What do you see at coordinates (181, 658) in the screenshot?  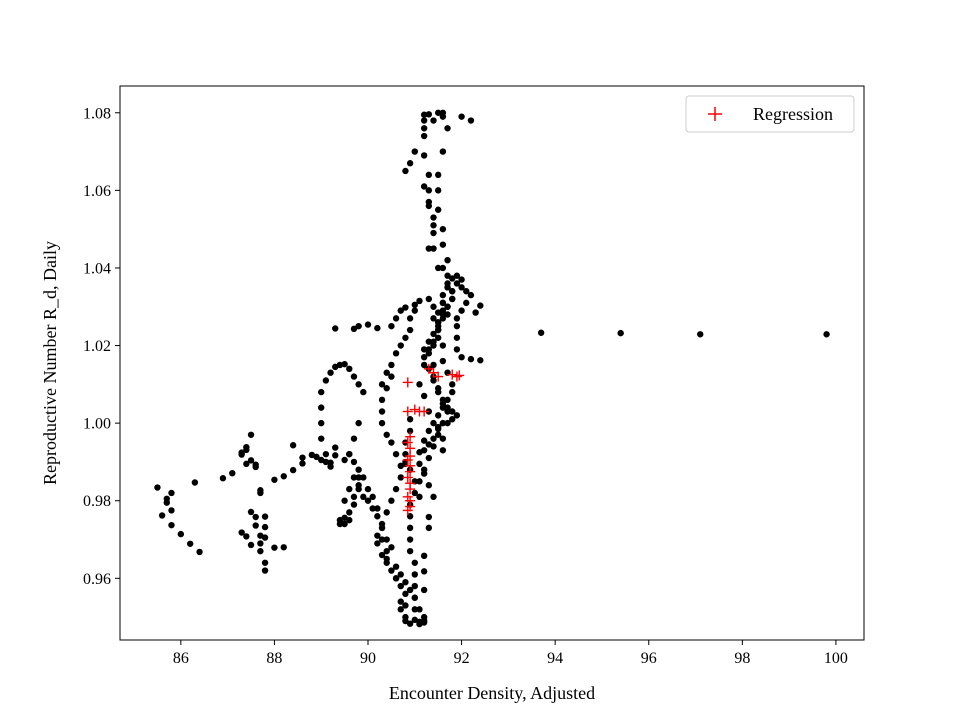 I see `x-tick-label: 86` at bounding box center [181, 658].